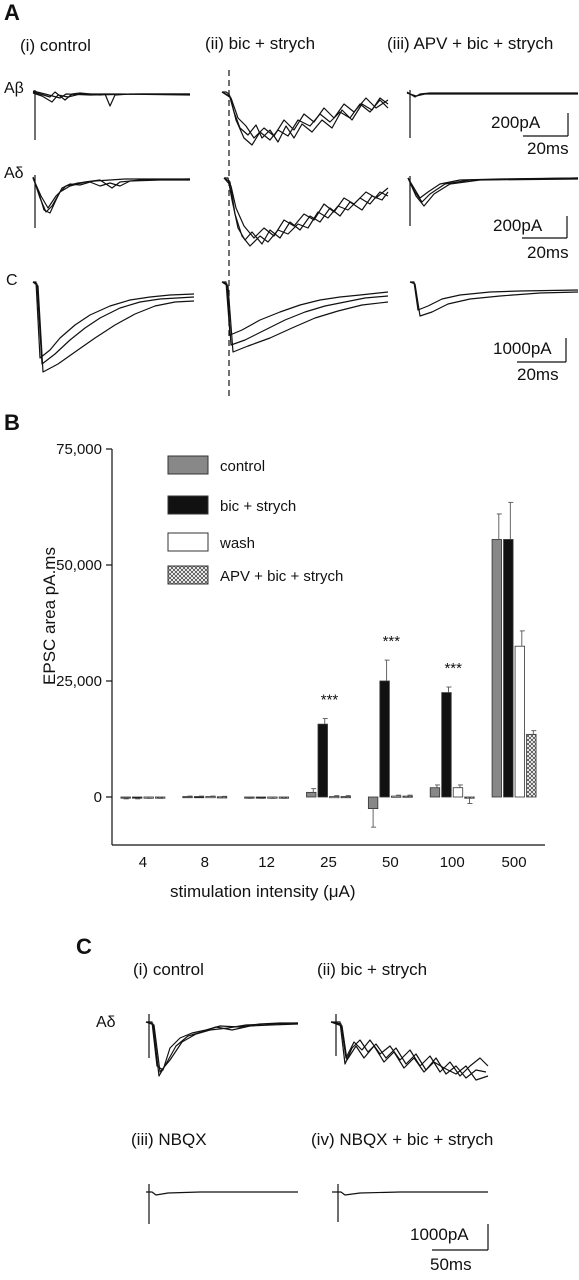 Image resolution: width=579 pixels, height=1280 pixels. Describe the element at coordinates (305, 317) in the screenshot. I see `trace-c-bic-strych` at that location.